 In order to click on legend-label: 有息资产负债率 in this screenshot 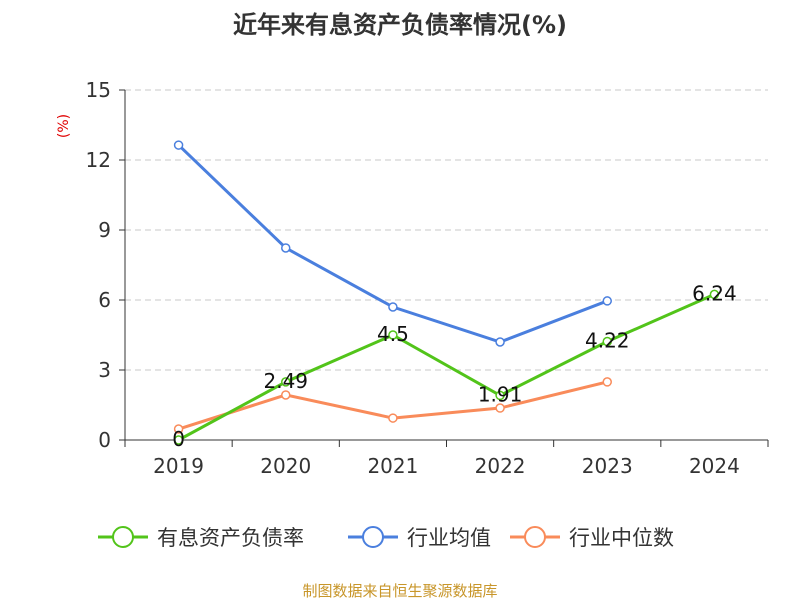, I will do `click(230, 538)`.